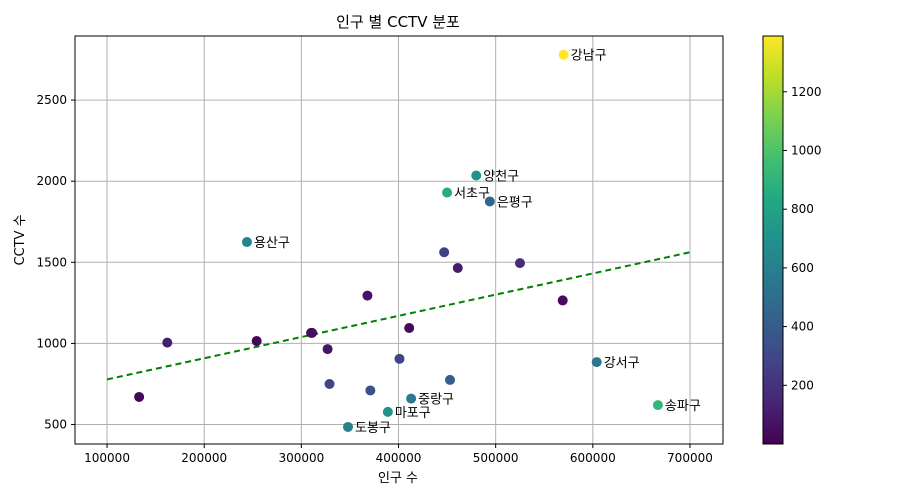 This screenshot has width=900, height=500. What do you see at coordinates (773, 240) in the screenshot?
I see `colorbar` at bounding box center [773, 240].